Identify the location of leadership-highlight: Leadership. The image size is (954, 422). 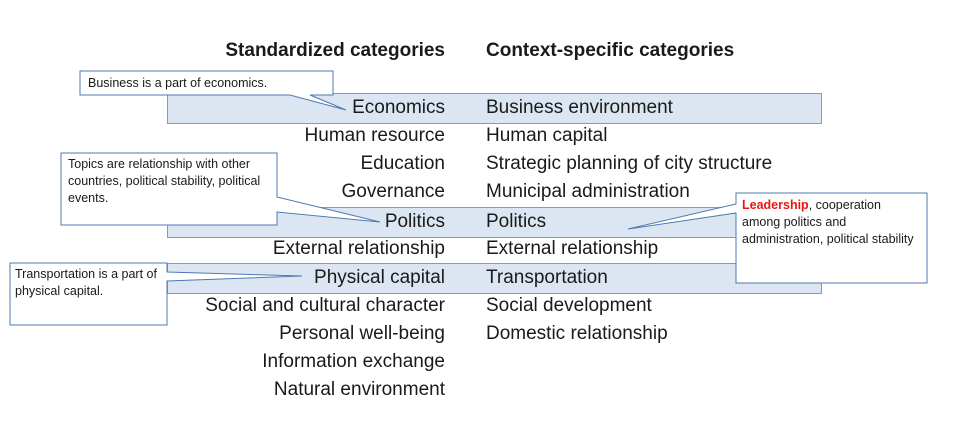
(775, 205).